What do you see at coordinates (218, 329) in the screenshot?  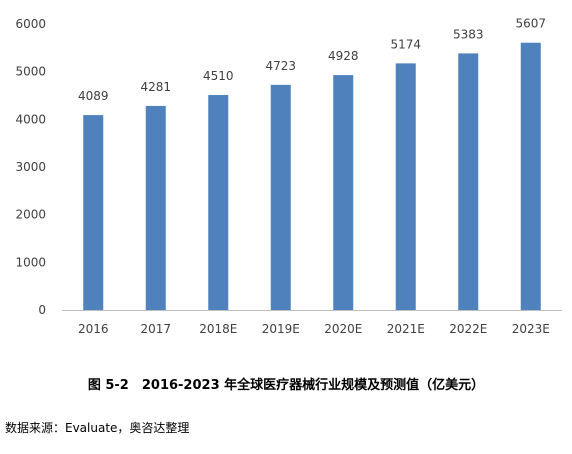 I see `x-tick-label: 2018E` at bounding box center [218, 329].